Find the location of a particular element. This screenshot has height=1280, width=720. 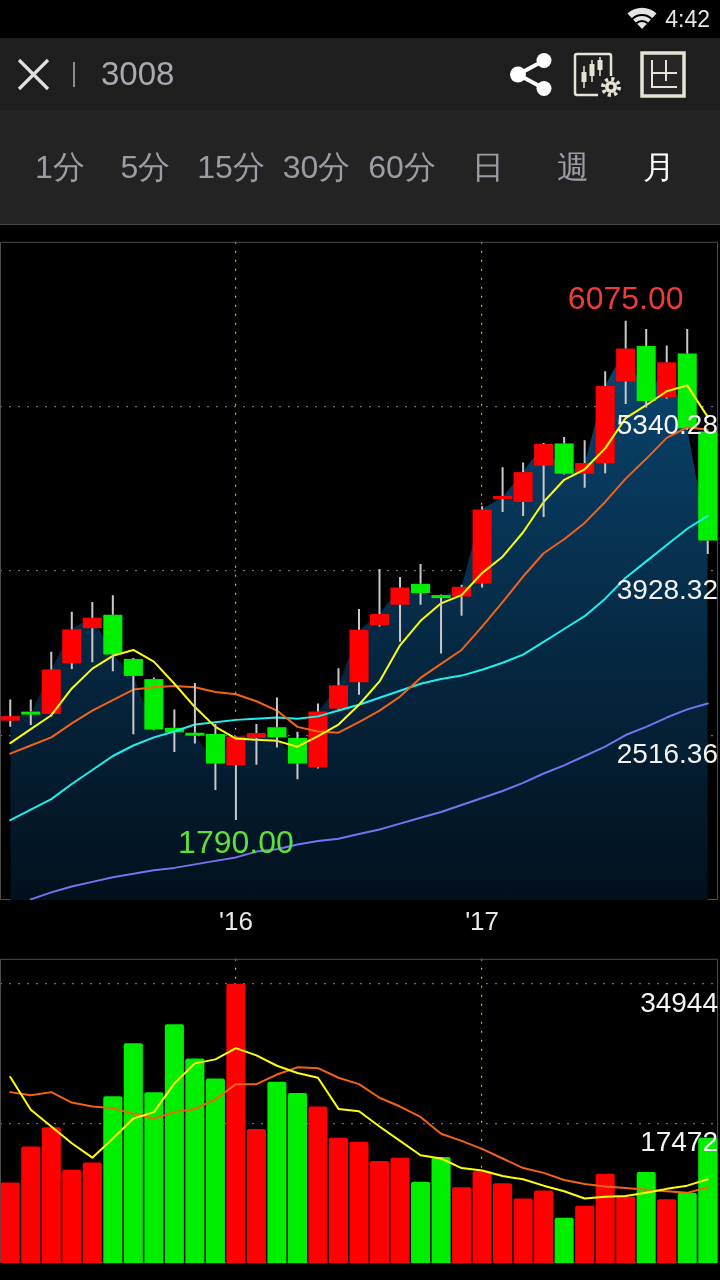

text: 月 is located at coordinates (658, 167).